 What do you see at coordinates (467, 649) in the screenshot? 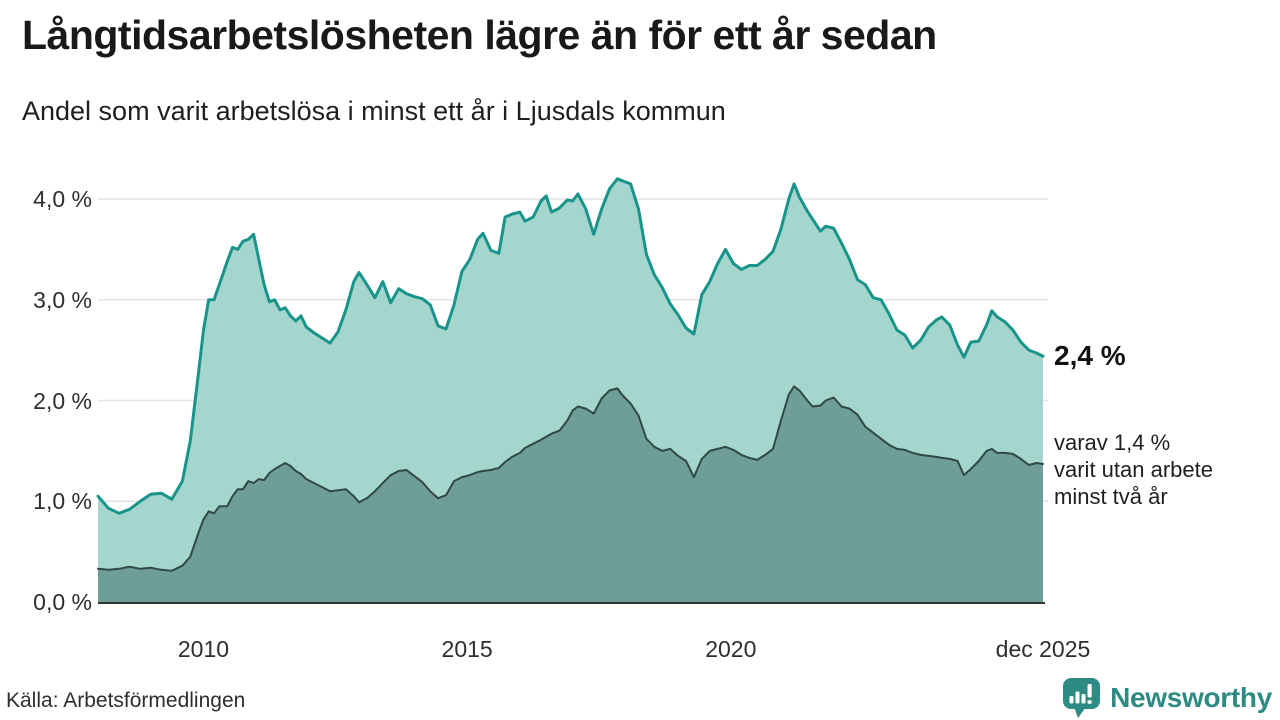
I see `x-tick-label: 2015` at bounding box center [467, 649].